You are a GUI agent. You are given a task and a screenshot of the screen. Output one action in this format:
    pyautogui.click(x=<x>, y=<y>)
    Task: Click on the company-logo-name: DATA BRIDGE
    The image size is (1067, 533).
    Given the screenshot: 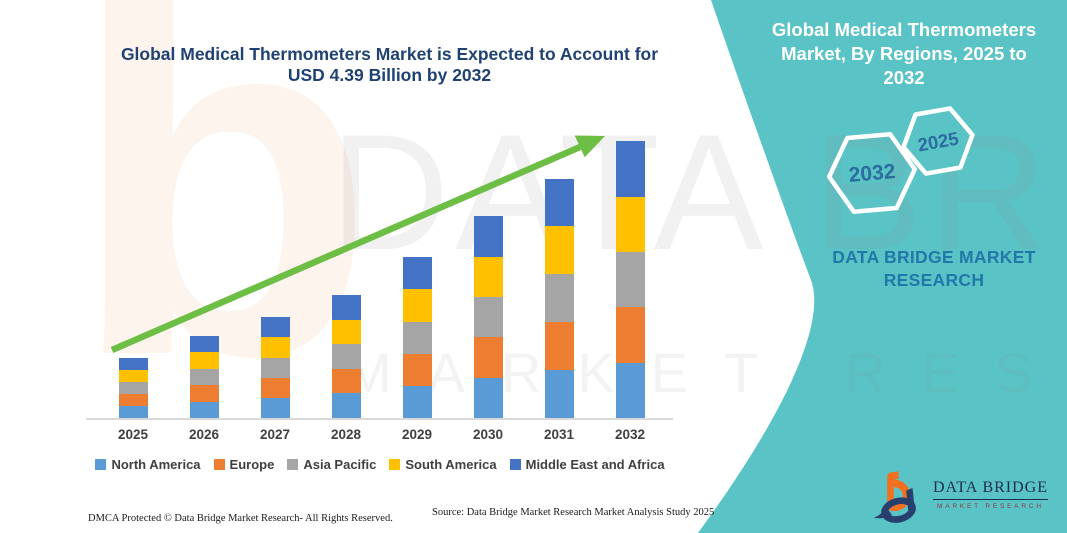 What is the action you would take?
    pyautogui.click(x=990, y=489)
    